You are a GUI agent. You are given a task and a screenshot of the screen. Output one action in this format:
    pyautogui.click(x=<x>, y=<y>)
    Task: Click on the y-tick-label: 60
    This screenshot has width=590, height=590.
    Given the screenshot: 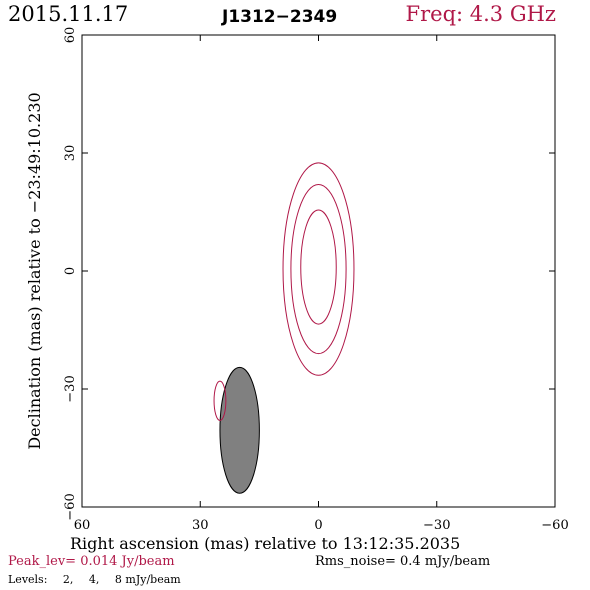 What is the action you would take?
    pyautogui.click(x=70, y=35)
    